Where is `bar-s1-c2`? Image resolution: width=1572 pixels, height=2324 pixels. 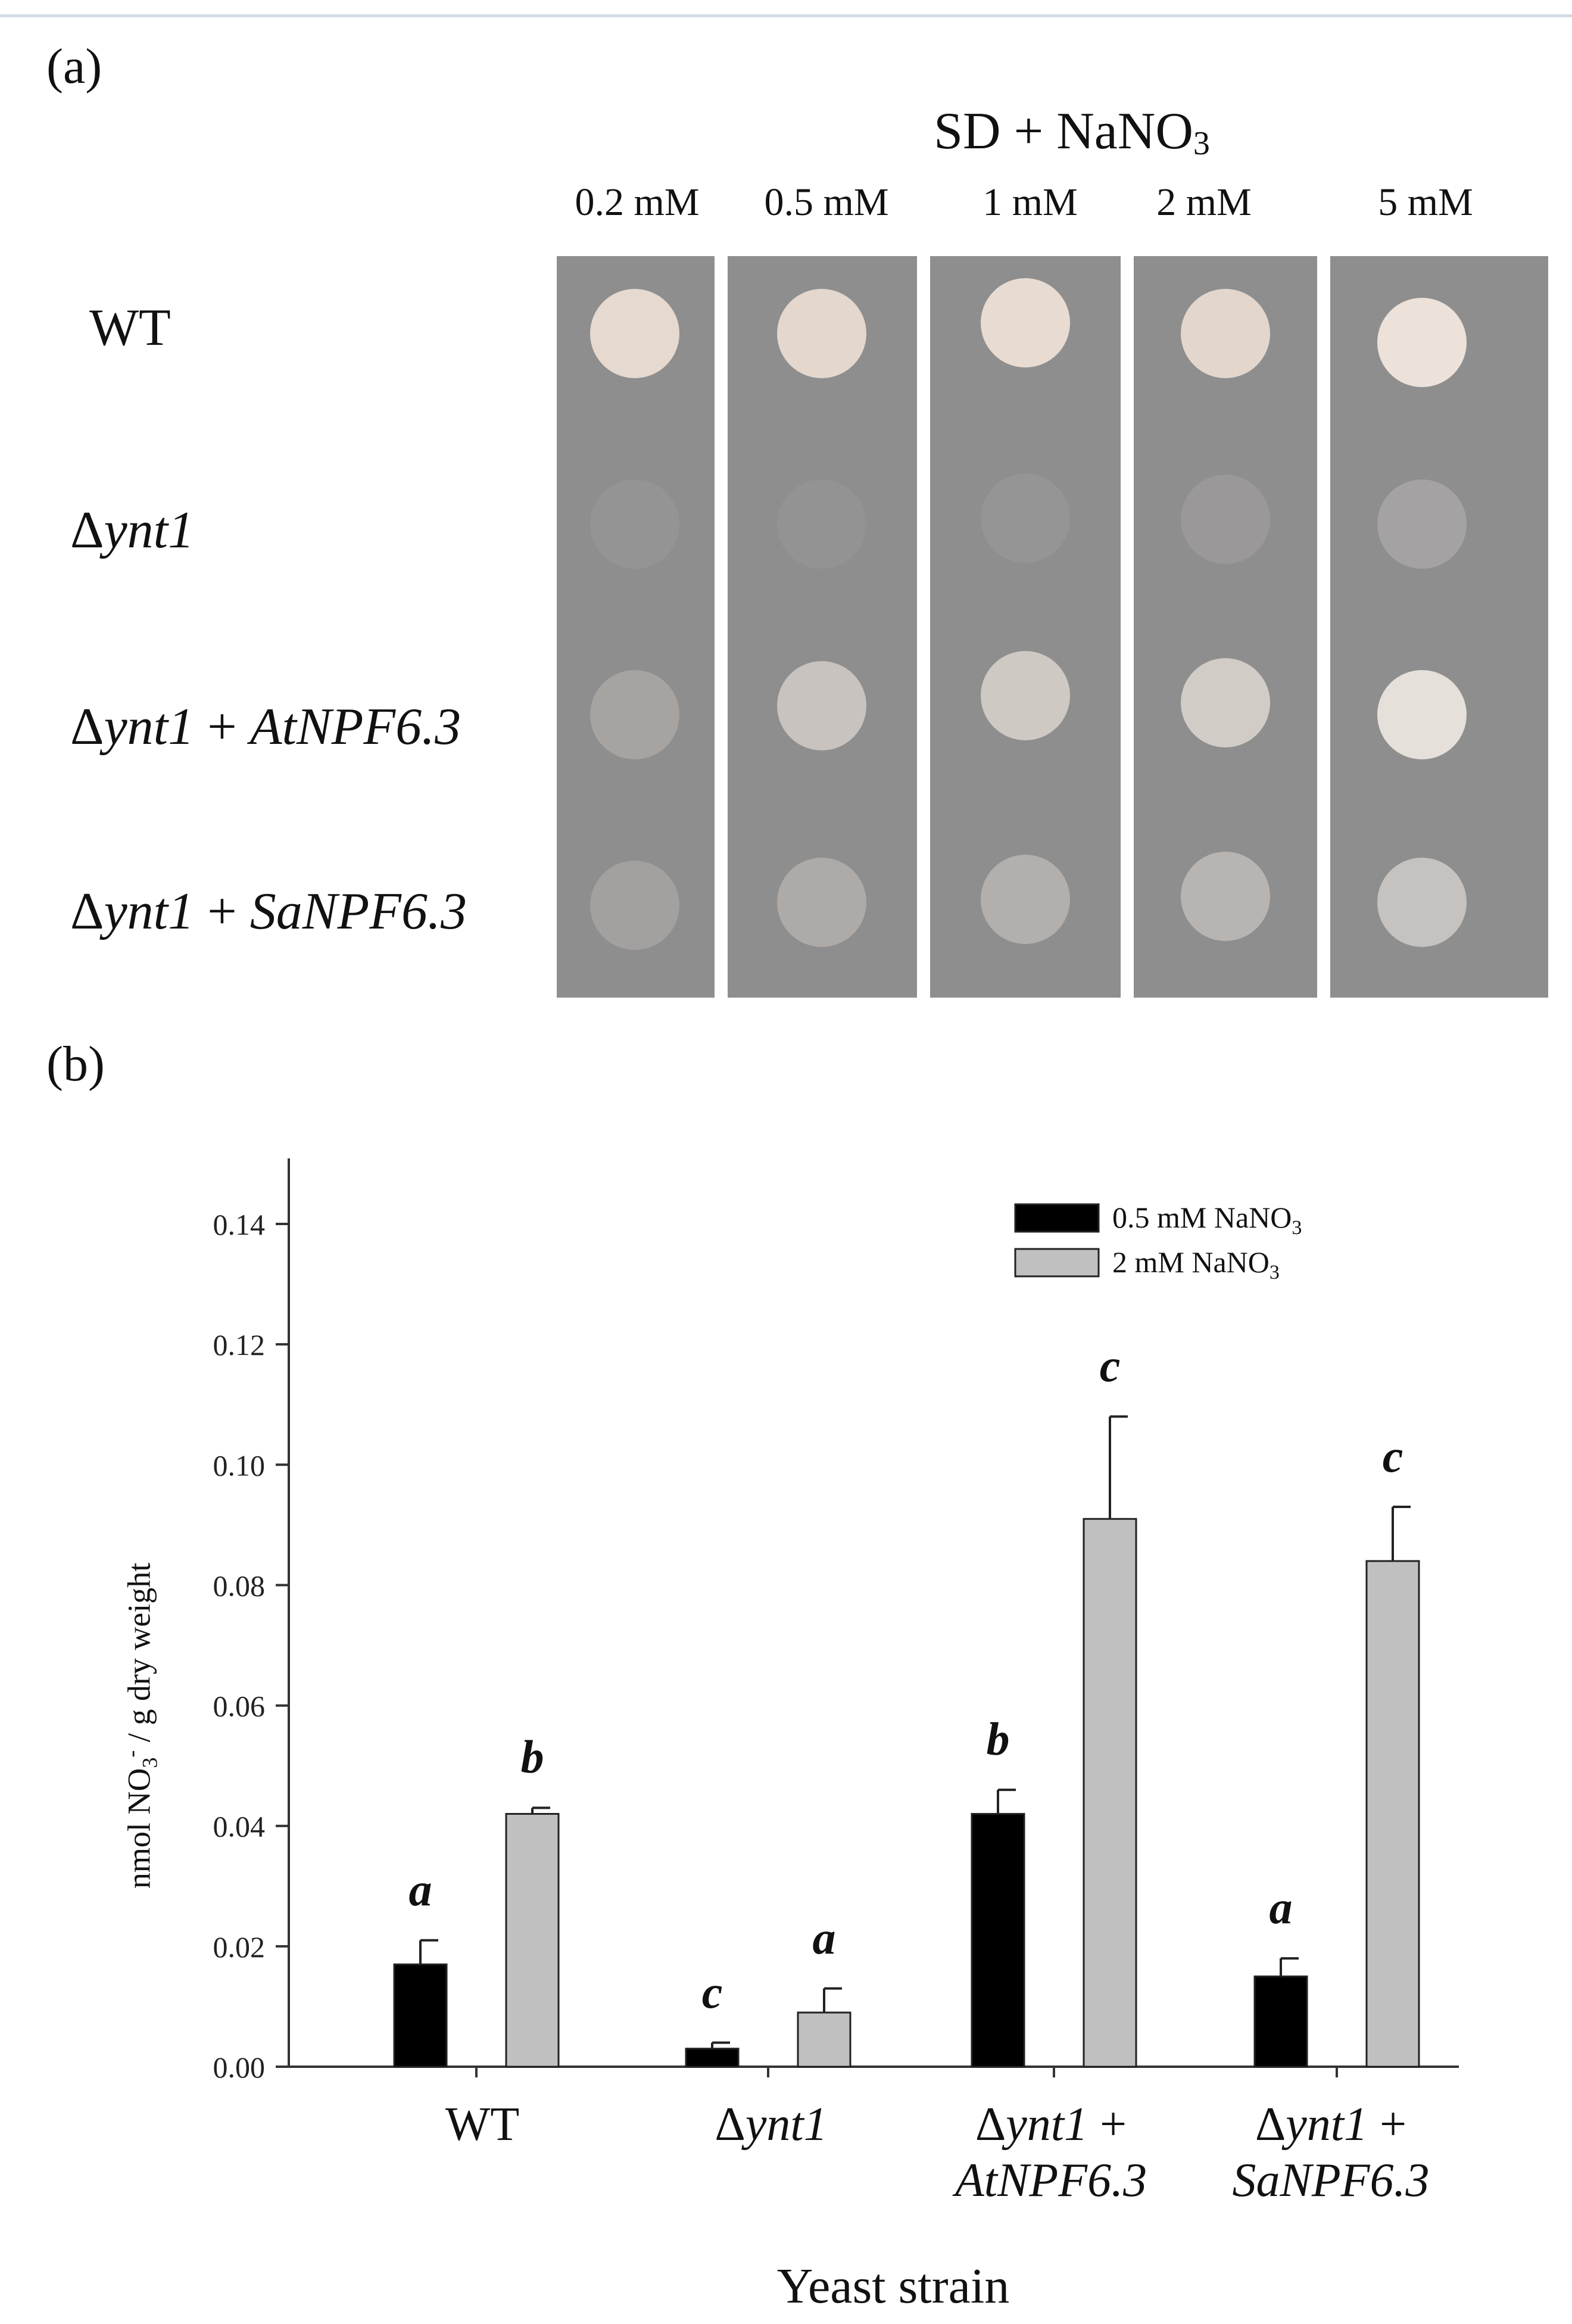
bar-s1-c2 is located at coordinates (1110, 1793).